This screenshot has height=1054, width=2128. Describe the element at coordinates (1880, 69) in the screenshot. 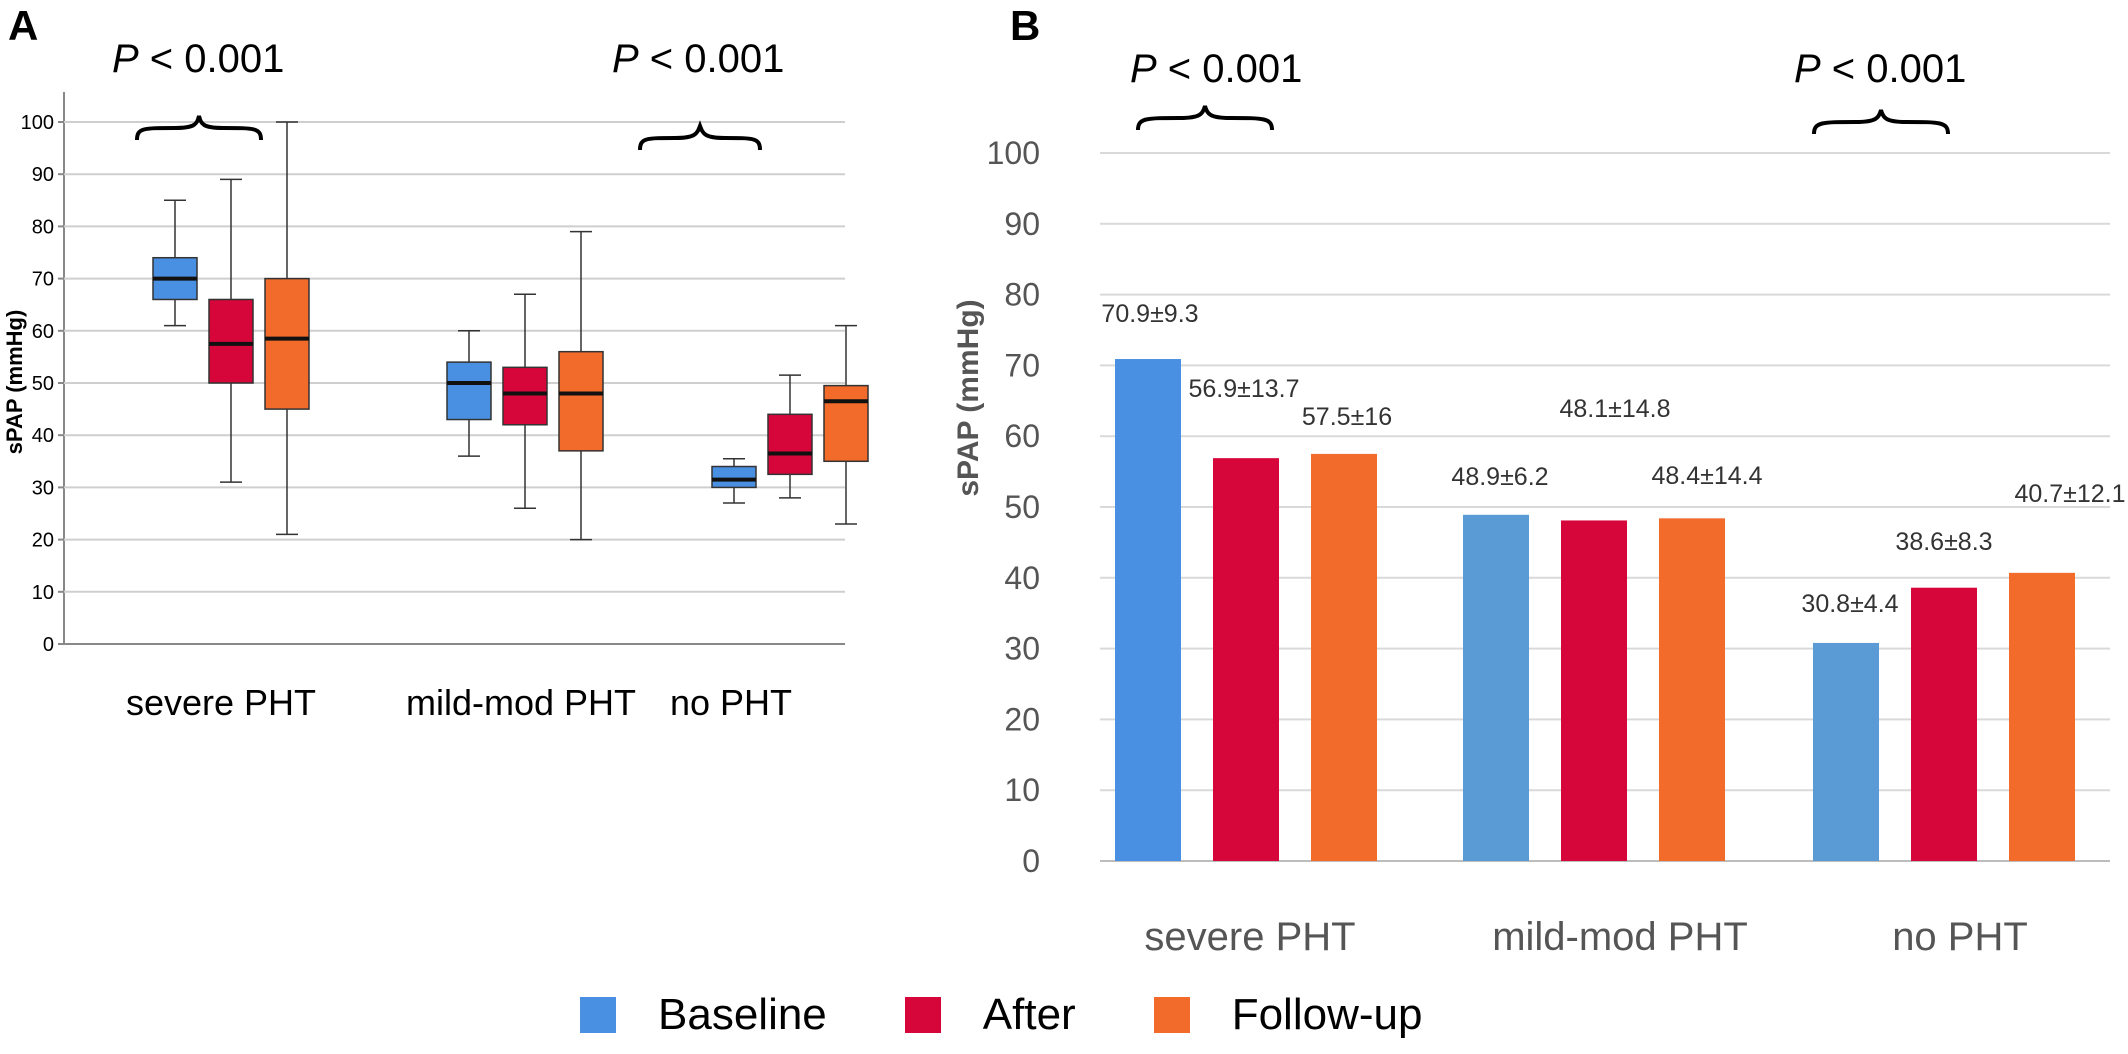

I see `panel-b-sig-right: P < 0.001` at that location.